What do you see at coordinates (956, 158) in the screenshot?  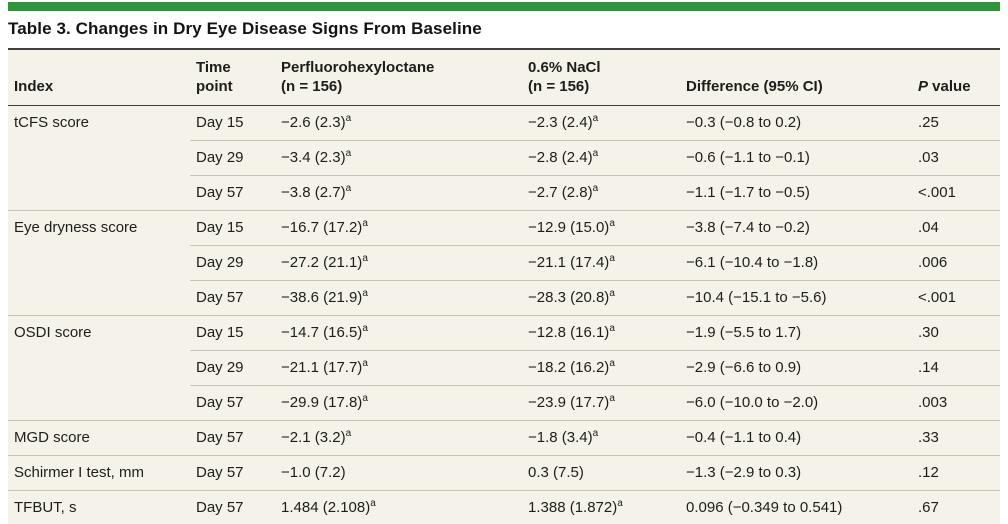 I see `p-value-cell: .03` at bounding box center [956, 158].